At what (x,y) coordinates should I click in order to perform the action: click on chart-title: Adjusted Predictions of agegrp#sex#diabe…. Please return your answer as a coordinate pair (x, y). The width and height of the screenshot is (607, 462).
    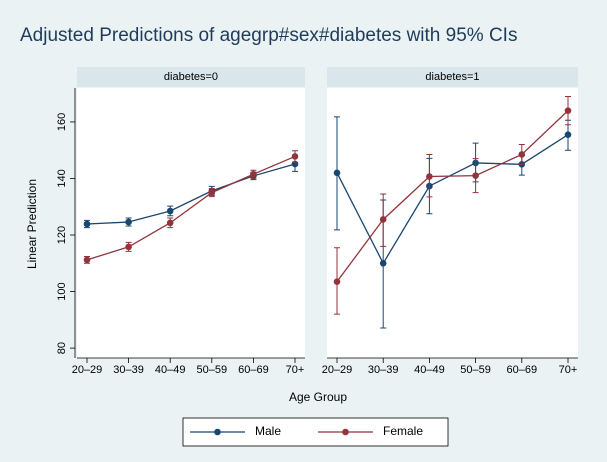
    Looking at the image, I should click on (268, 35).